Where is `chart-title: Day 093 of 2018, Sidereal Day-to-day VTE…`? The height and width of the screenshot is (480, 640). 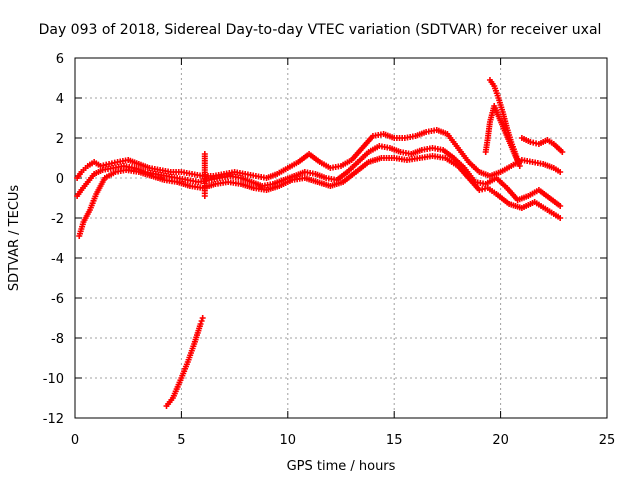
chart-title: Day 093 of 2018, Sidereal Day-to-day VTE… is located at coordinates (320, 30).